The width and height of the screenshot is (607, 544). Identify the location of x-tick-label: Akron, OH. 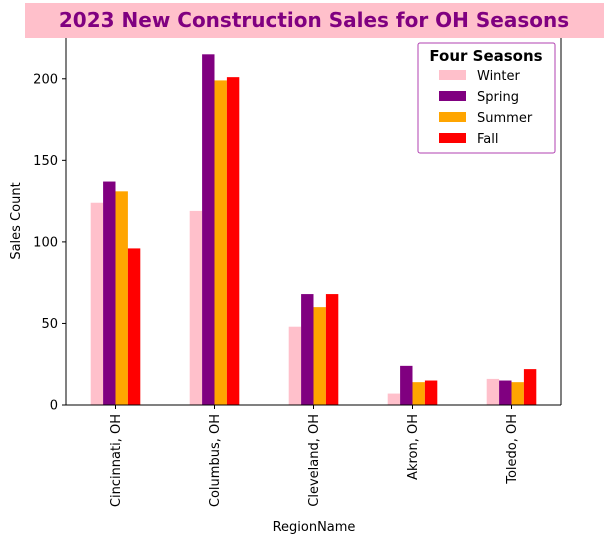
(413, 447).